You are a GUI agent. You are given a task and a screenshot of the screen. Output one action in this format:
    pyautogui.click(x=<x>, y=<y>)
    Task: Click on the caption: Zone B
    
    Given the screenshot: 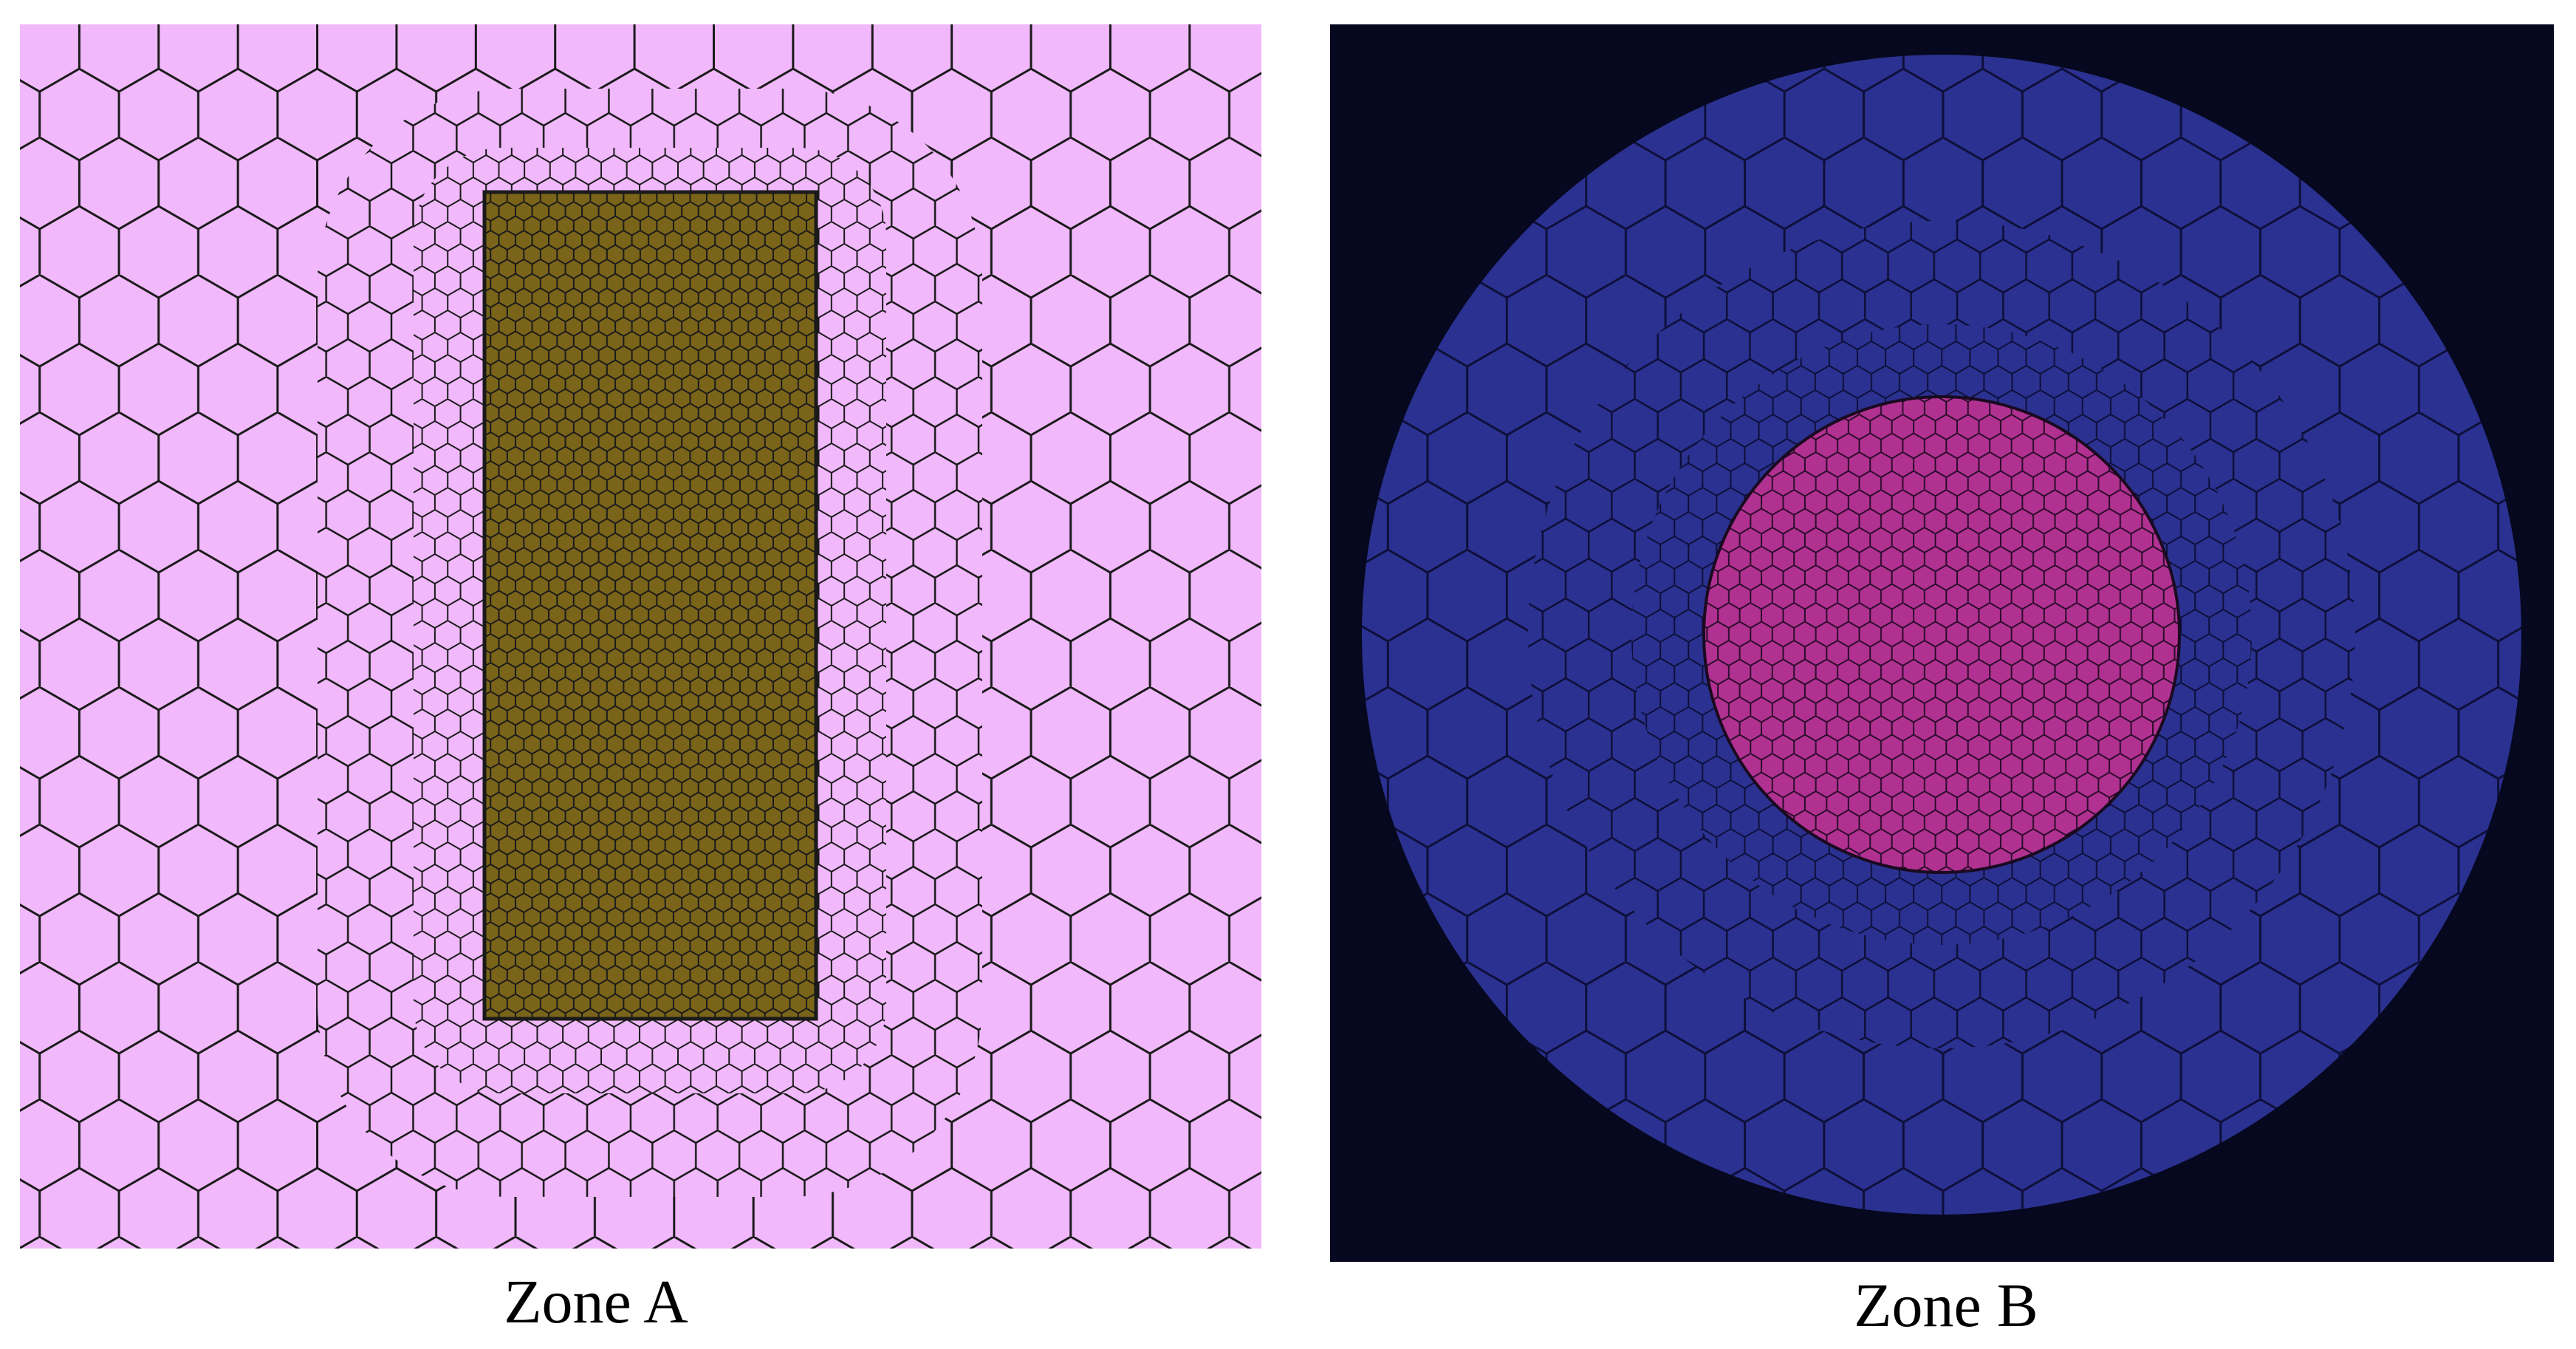 What is the action you would take?
    pyautogui.click(x=1946, y=1306)
    